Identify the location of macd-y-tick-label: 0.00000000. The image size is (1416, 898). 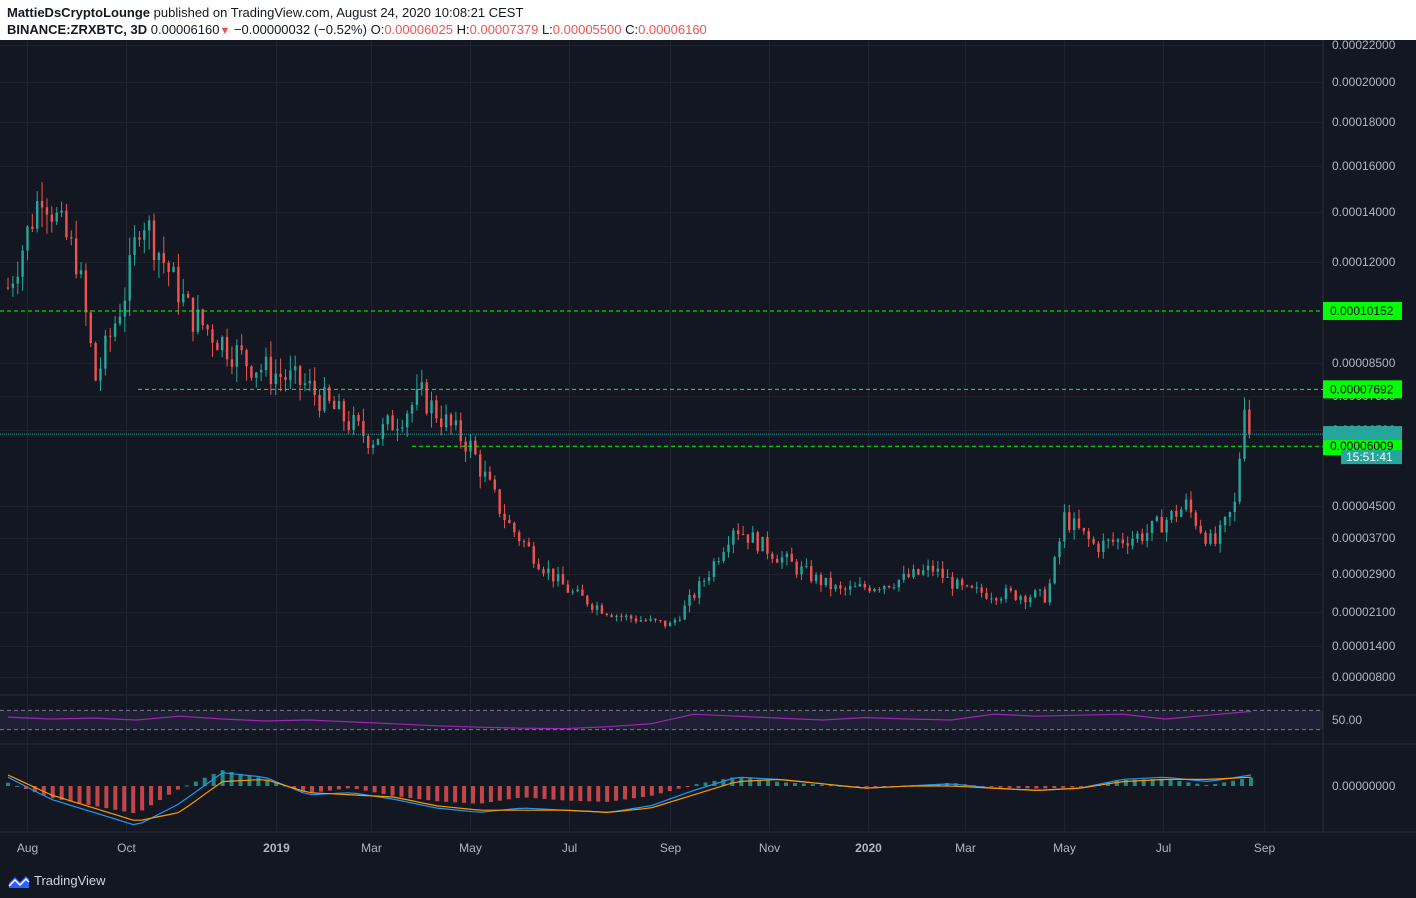
(1364, 786).